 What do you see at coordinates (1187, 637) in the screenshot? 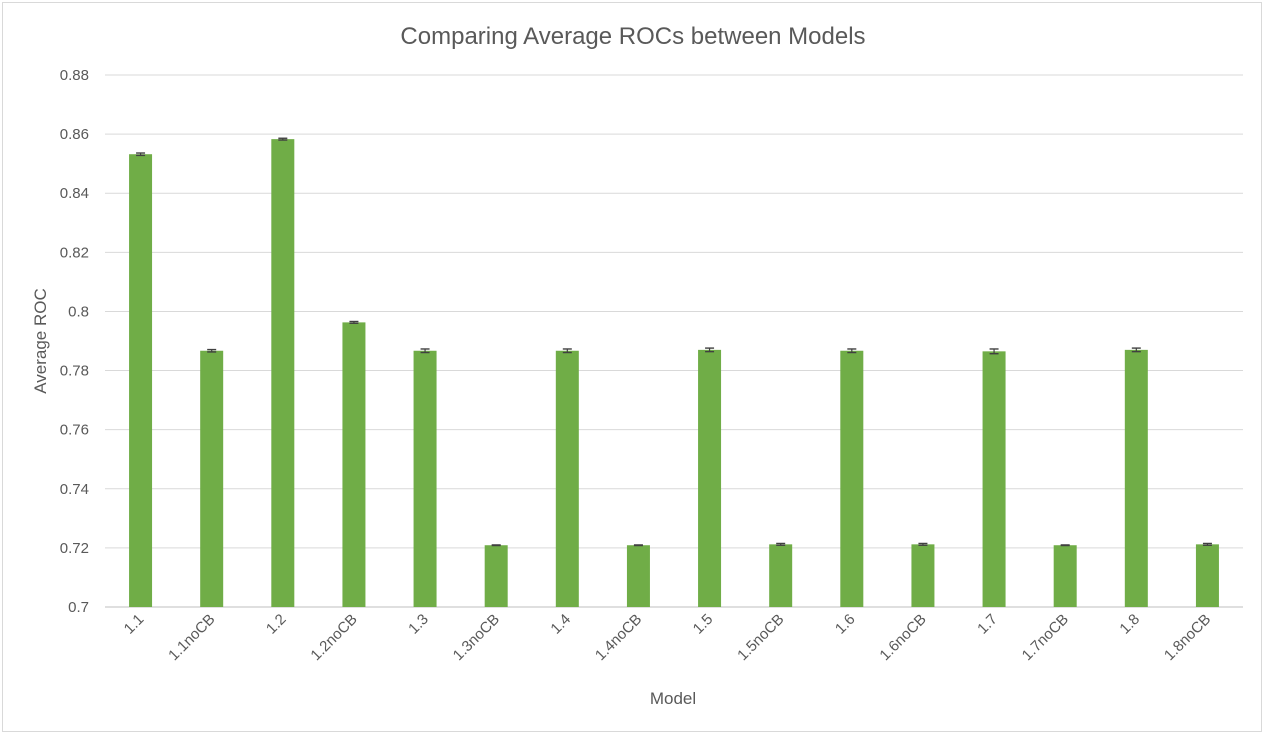
I see `x-tick-label: 1.8noCB` at bounding box center [1187, 637].